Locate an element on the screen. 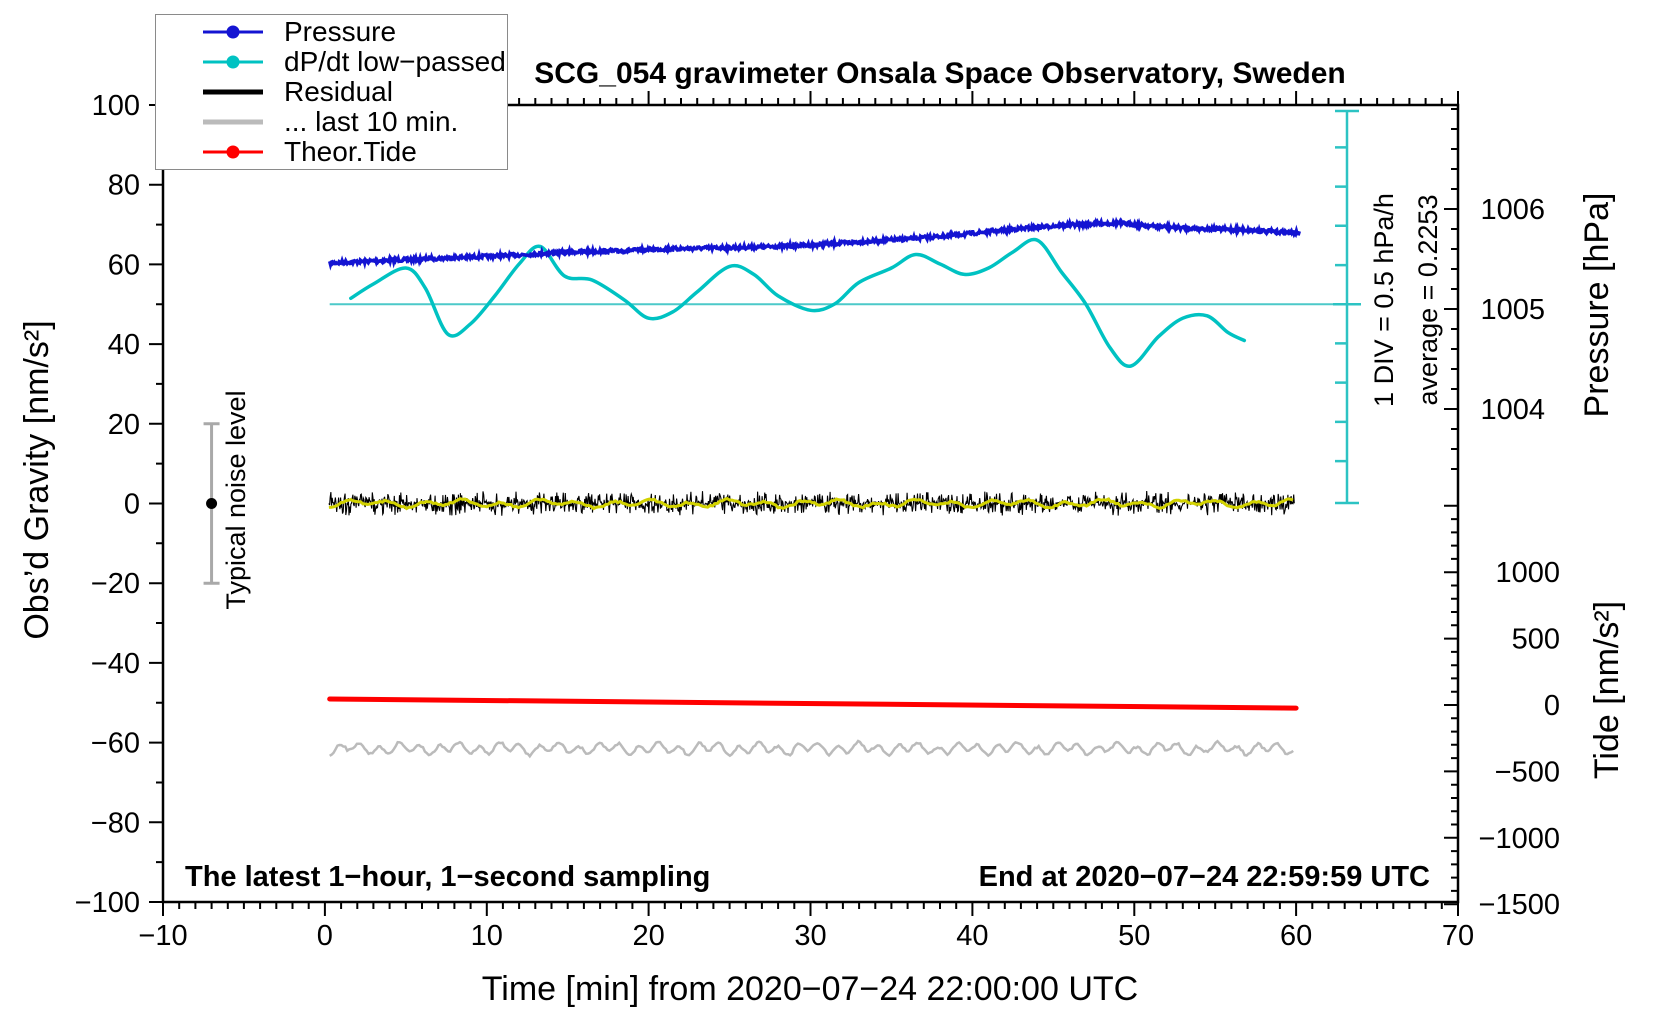  dpdt-line-swatch is located at coordinates (233, 62).